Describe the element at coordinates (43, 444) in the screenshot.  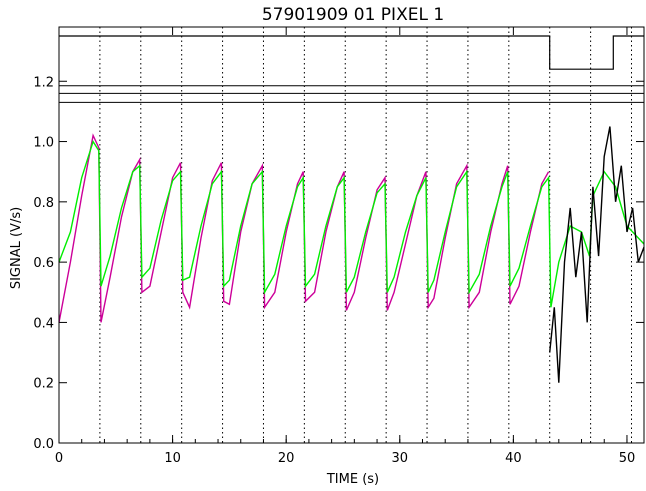
I see `y-tick-label: 0.0` at that location.